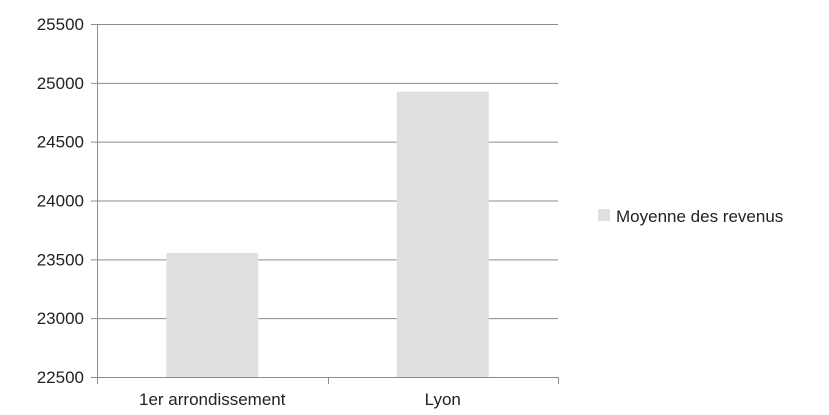 The height and width of the screenshot is (415, 829). I want to click on y-tick-label: 24500, so click(60, 142).